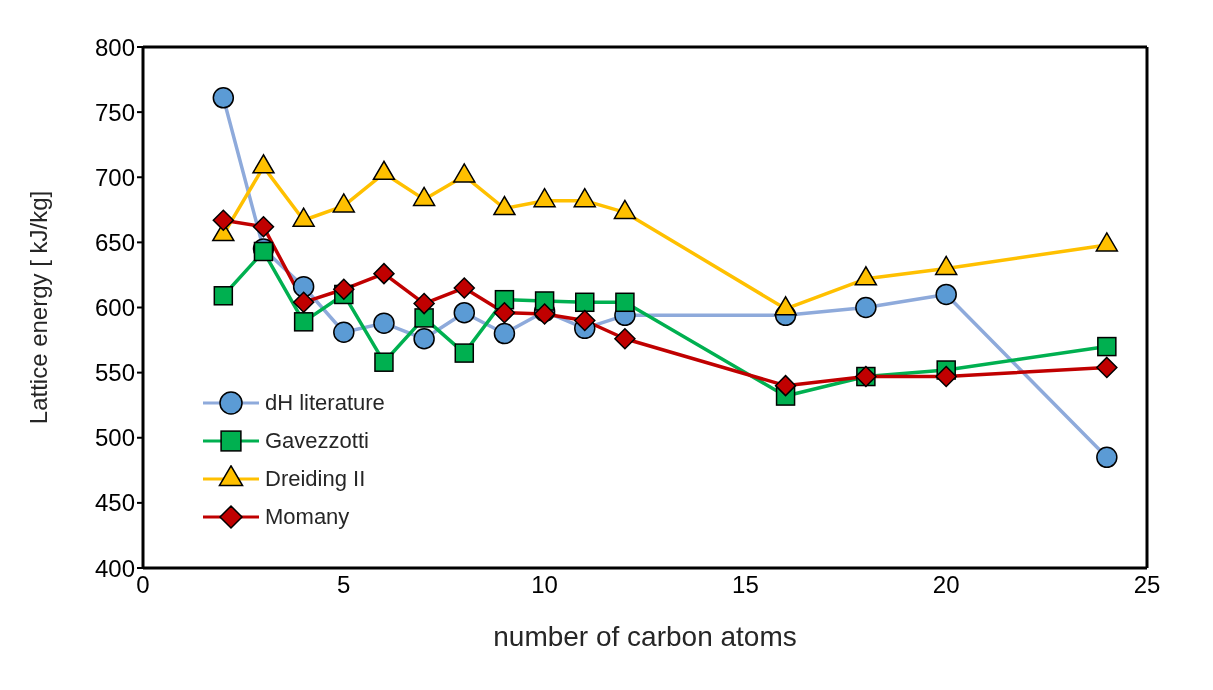  What do you see at coordinates (1147, 585) in the screenshot?
I see `x-tick-label: 25` at bounding box center [1147, 585].